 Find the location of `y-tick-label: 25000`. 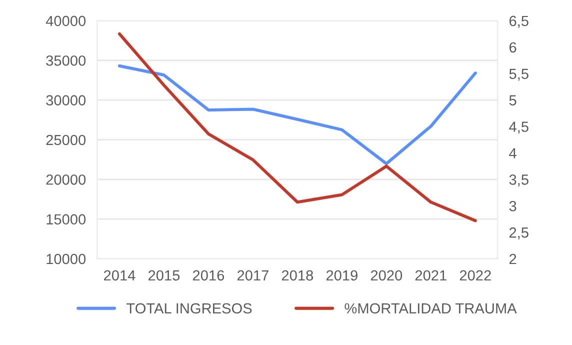

y-tick-label: 25000 is located at coordinates (66, 140).